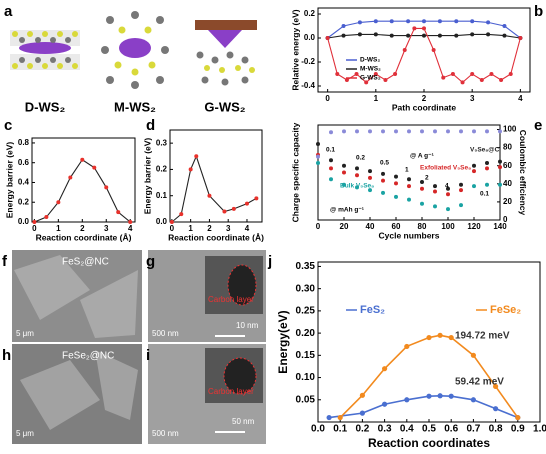  Describe the element at coordinates (295, 49) in the screenshot. I see `y-axis-title: Relative energy (eV)` at that location.